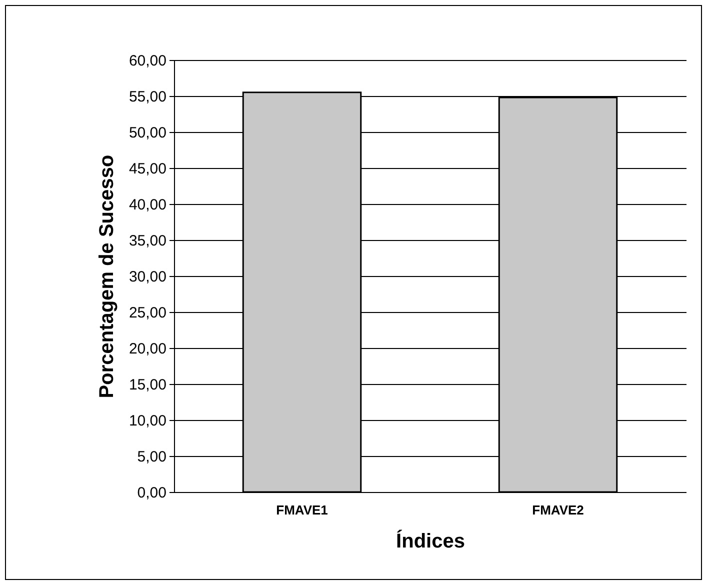 Image resolution: width=707 pixels, height=586 pixels. What do you see at coordinates (147, 61) in the screenshot?
I see `y-tick-label: 60,00` at bounding box center [147, 61].